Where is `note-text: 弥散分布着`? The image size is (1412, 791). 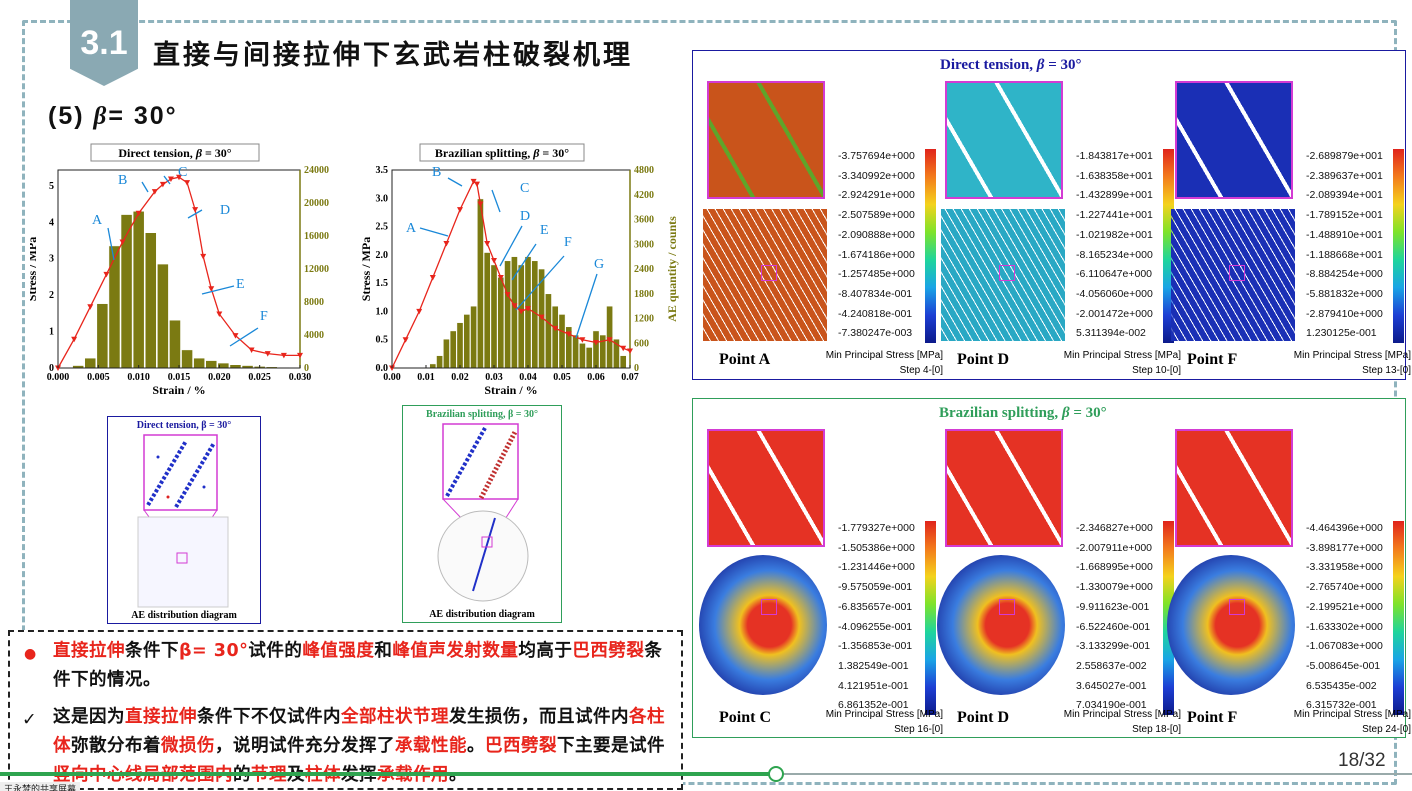 note-text: 弥散分布着 is located at coordinates (116, 746).